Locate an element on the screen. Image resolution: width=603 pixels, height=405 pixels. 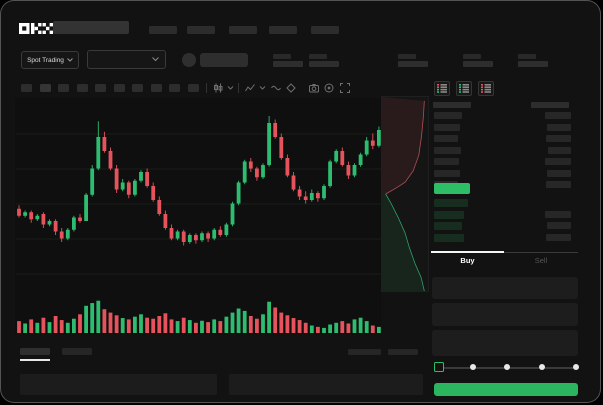
line-tool-icon is located at coordinates (276, 88).